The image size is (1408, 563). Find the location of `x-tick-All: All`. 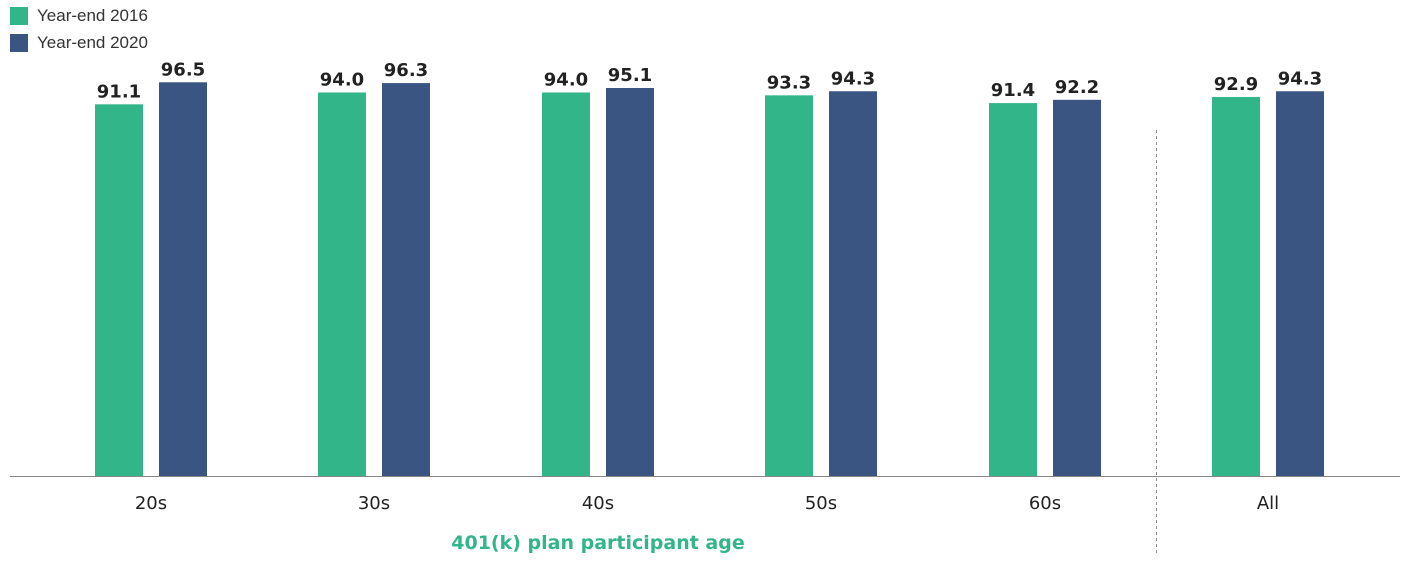

x-tick-All: All is located at coordinates (1268, 503).